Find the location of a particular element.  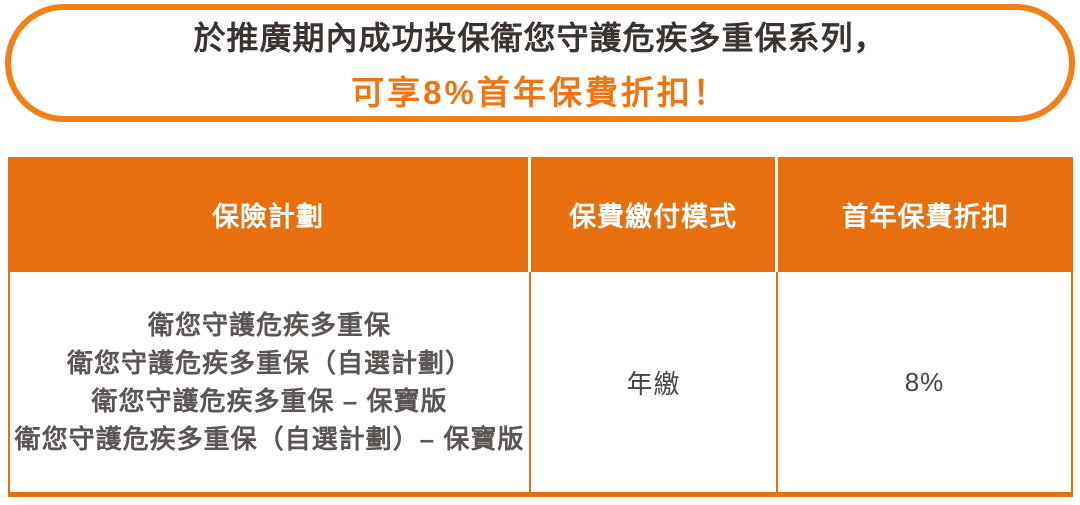

promo-headline: 於推廣期內成功投保衛您守護危疾多重保系列， is located at coordinates (540, 37).